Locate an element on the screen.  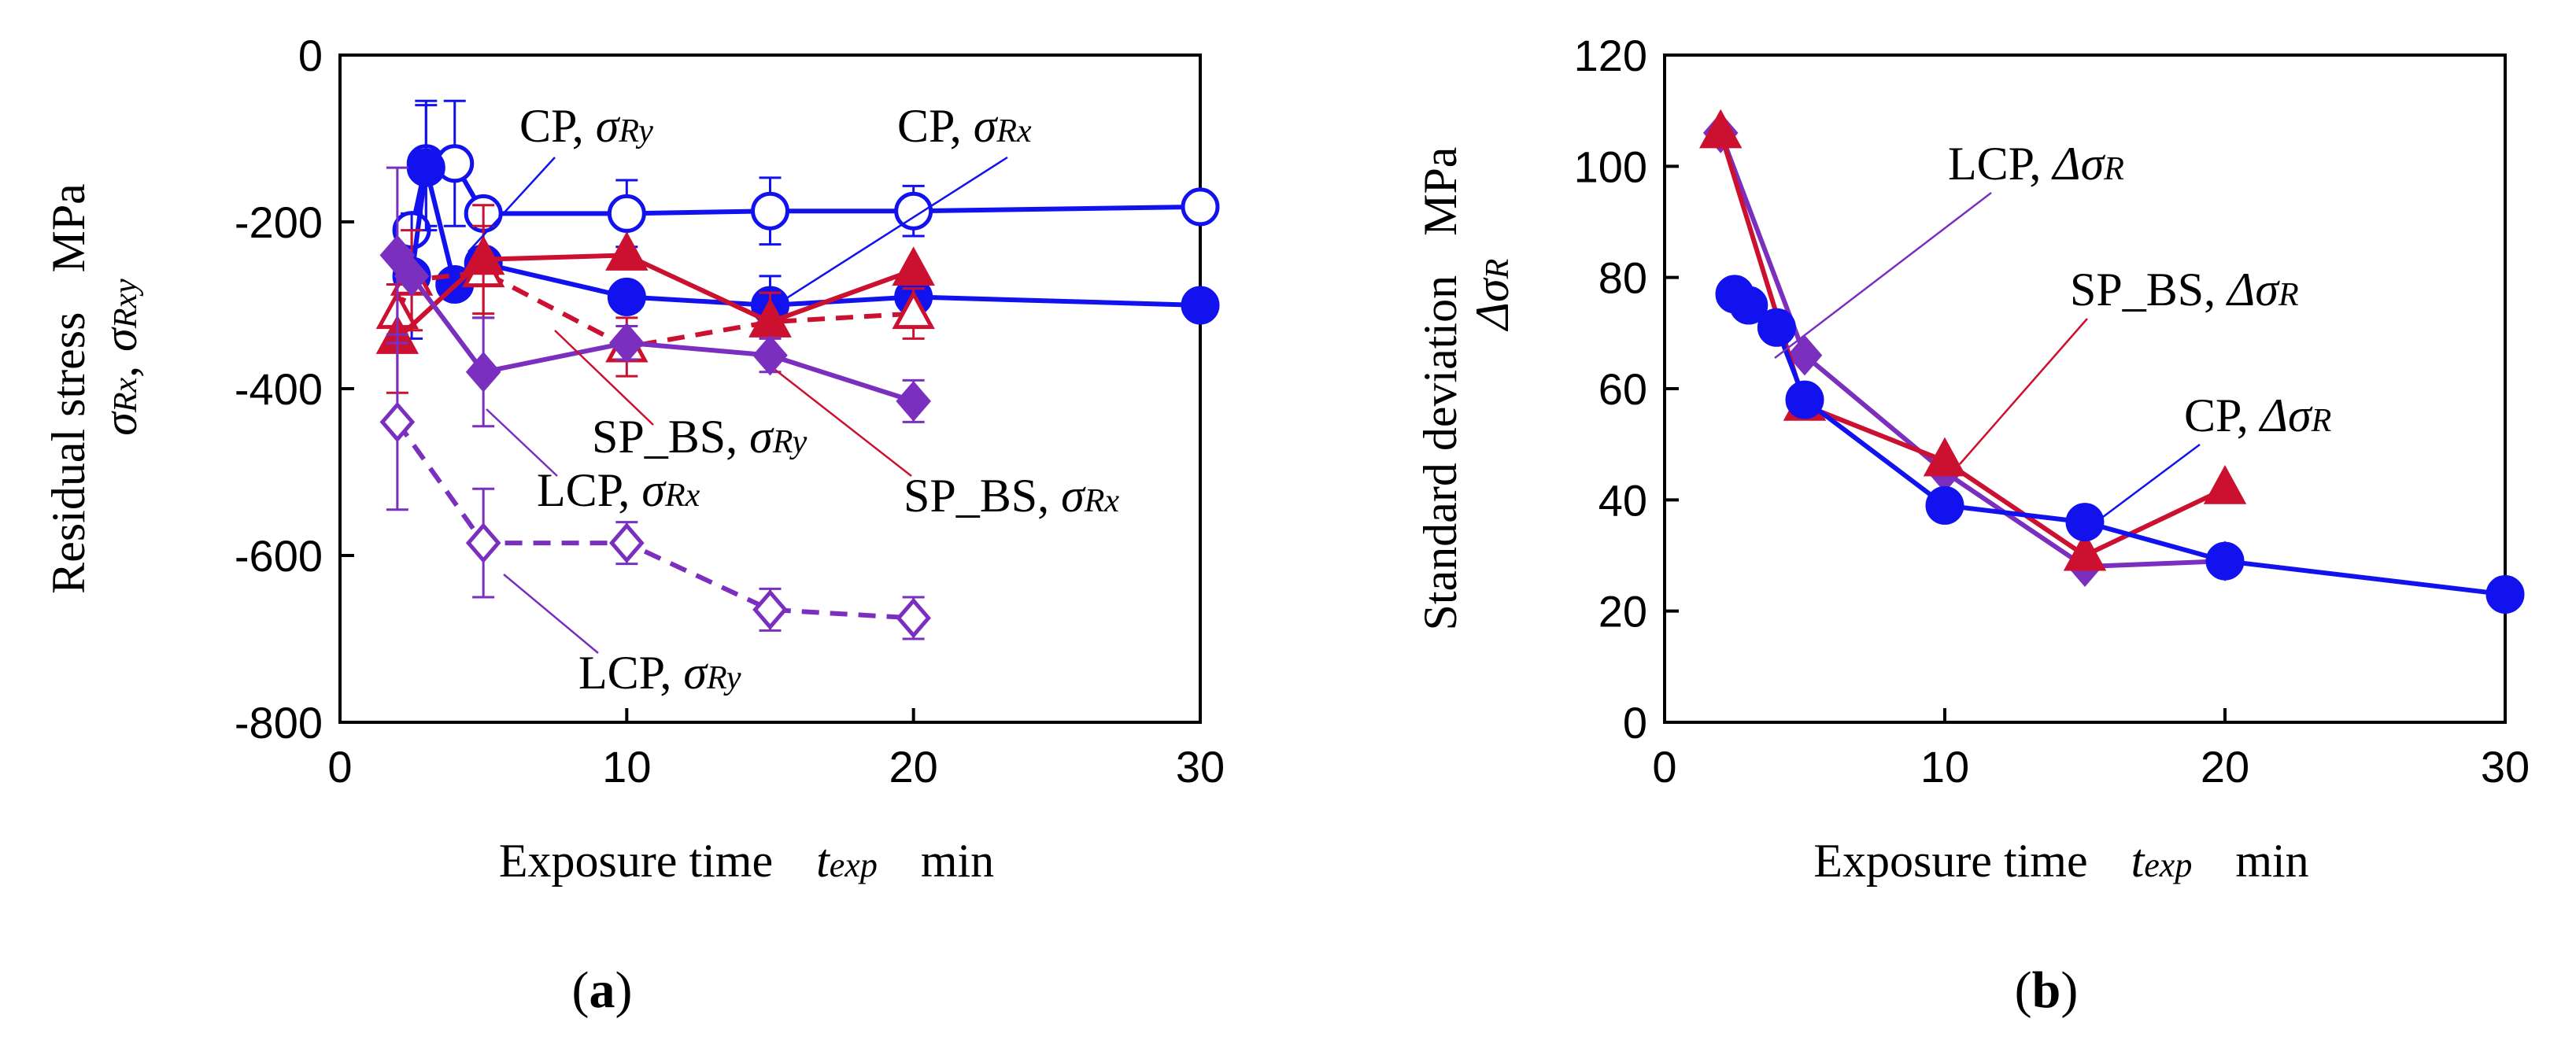
annotation-label: CP, ΔσR is located at coordinates (2257, 415).